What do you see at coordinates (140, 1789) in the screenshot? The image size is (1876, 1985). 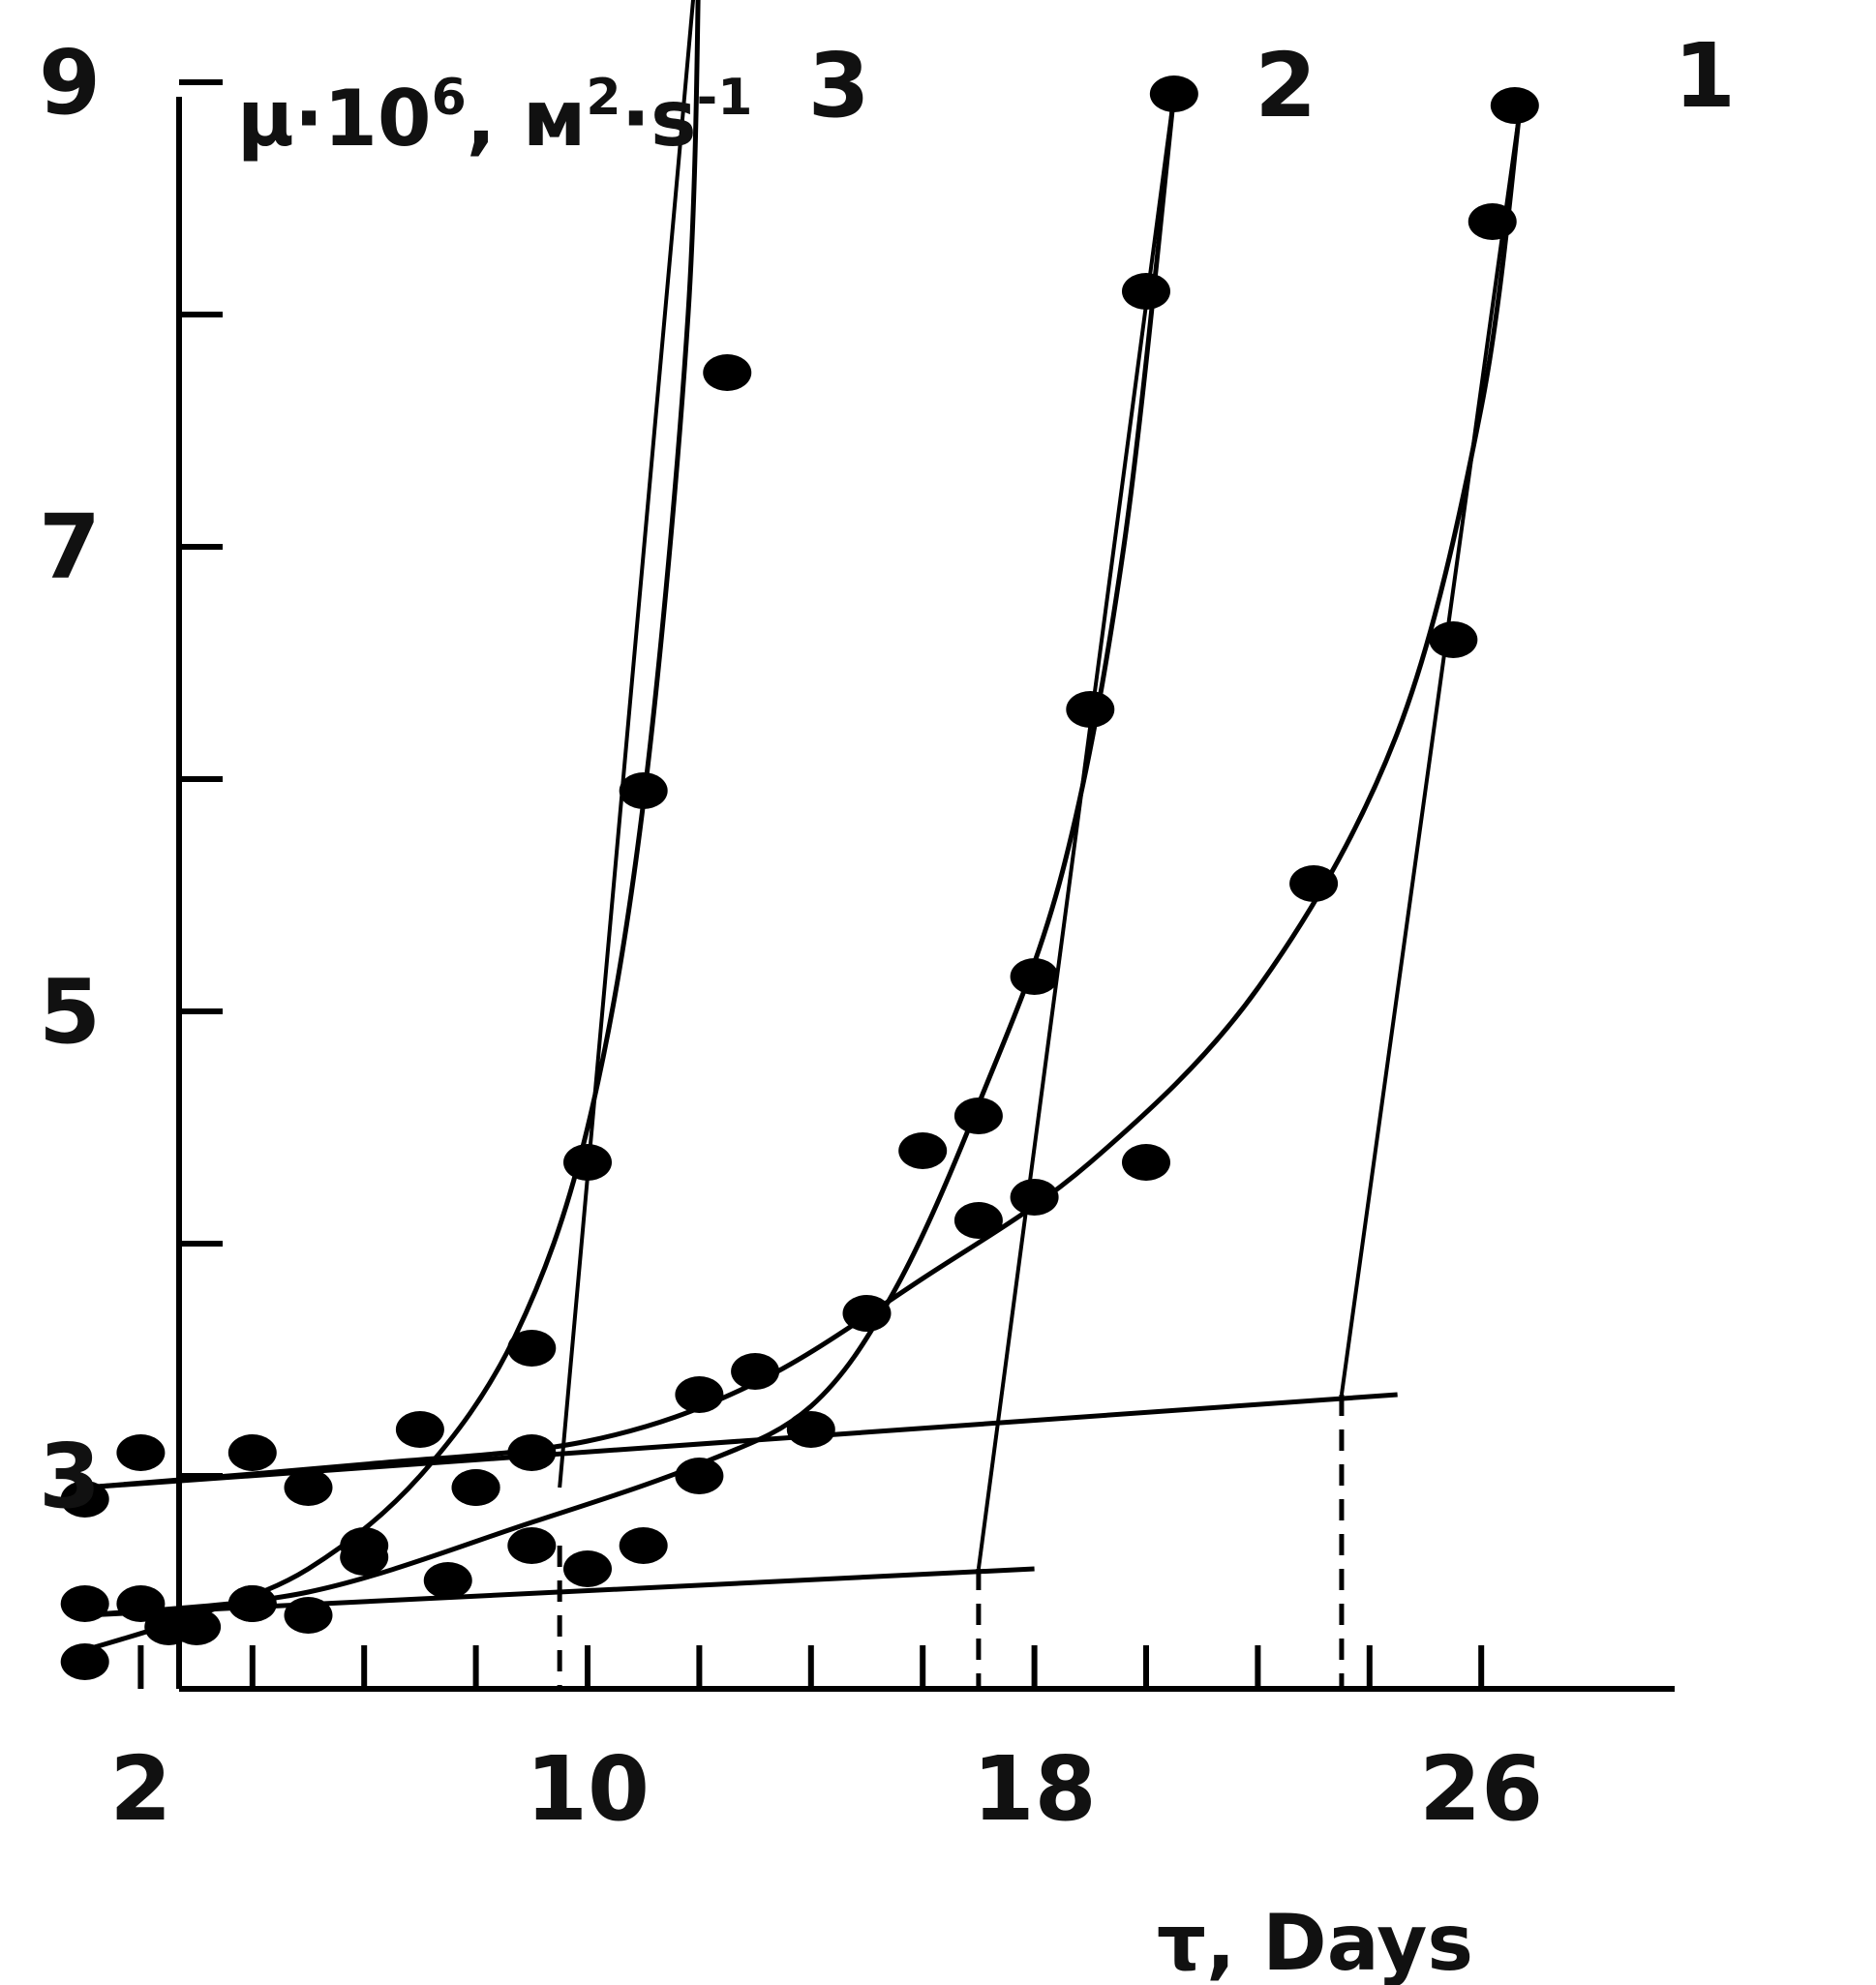 I see `x-tick-label: 2` at bounding box center [140, 1789].